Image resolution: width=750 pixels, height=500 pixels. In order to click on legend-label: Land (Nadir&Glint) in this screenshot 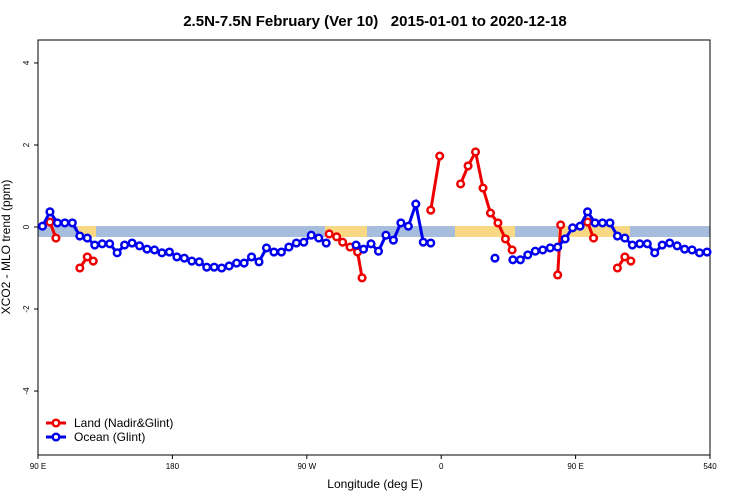, I will do `click(123, 423)`.